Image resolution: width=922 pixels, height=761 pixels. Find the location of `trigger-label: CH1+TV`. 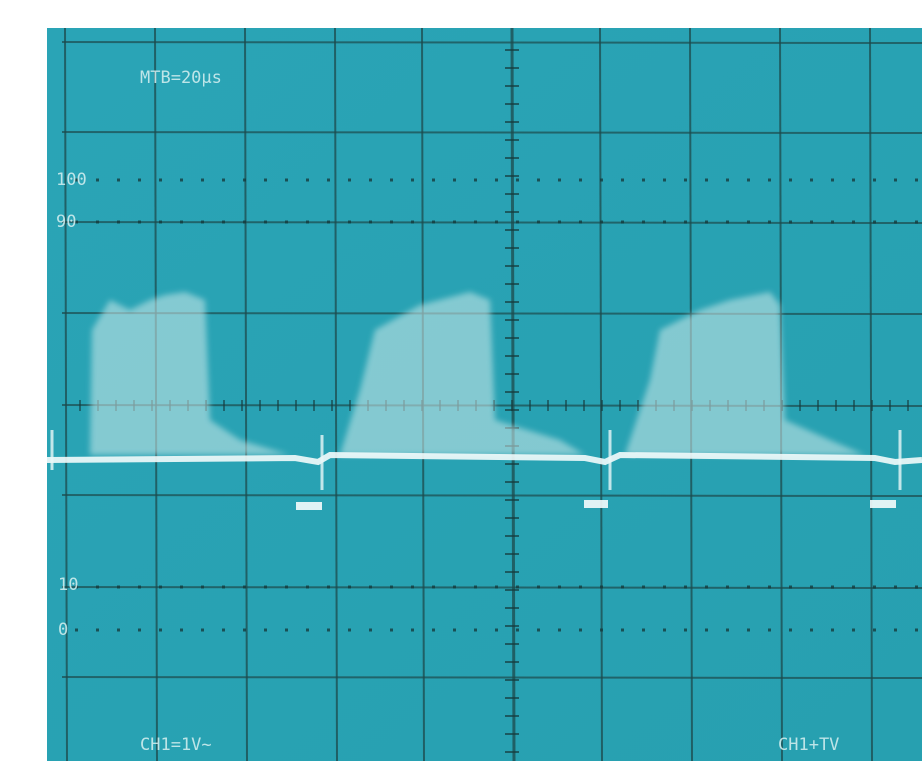

trigger-label: CH1+TV is located at coordinates (808, 745).